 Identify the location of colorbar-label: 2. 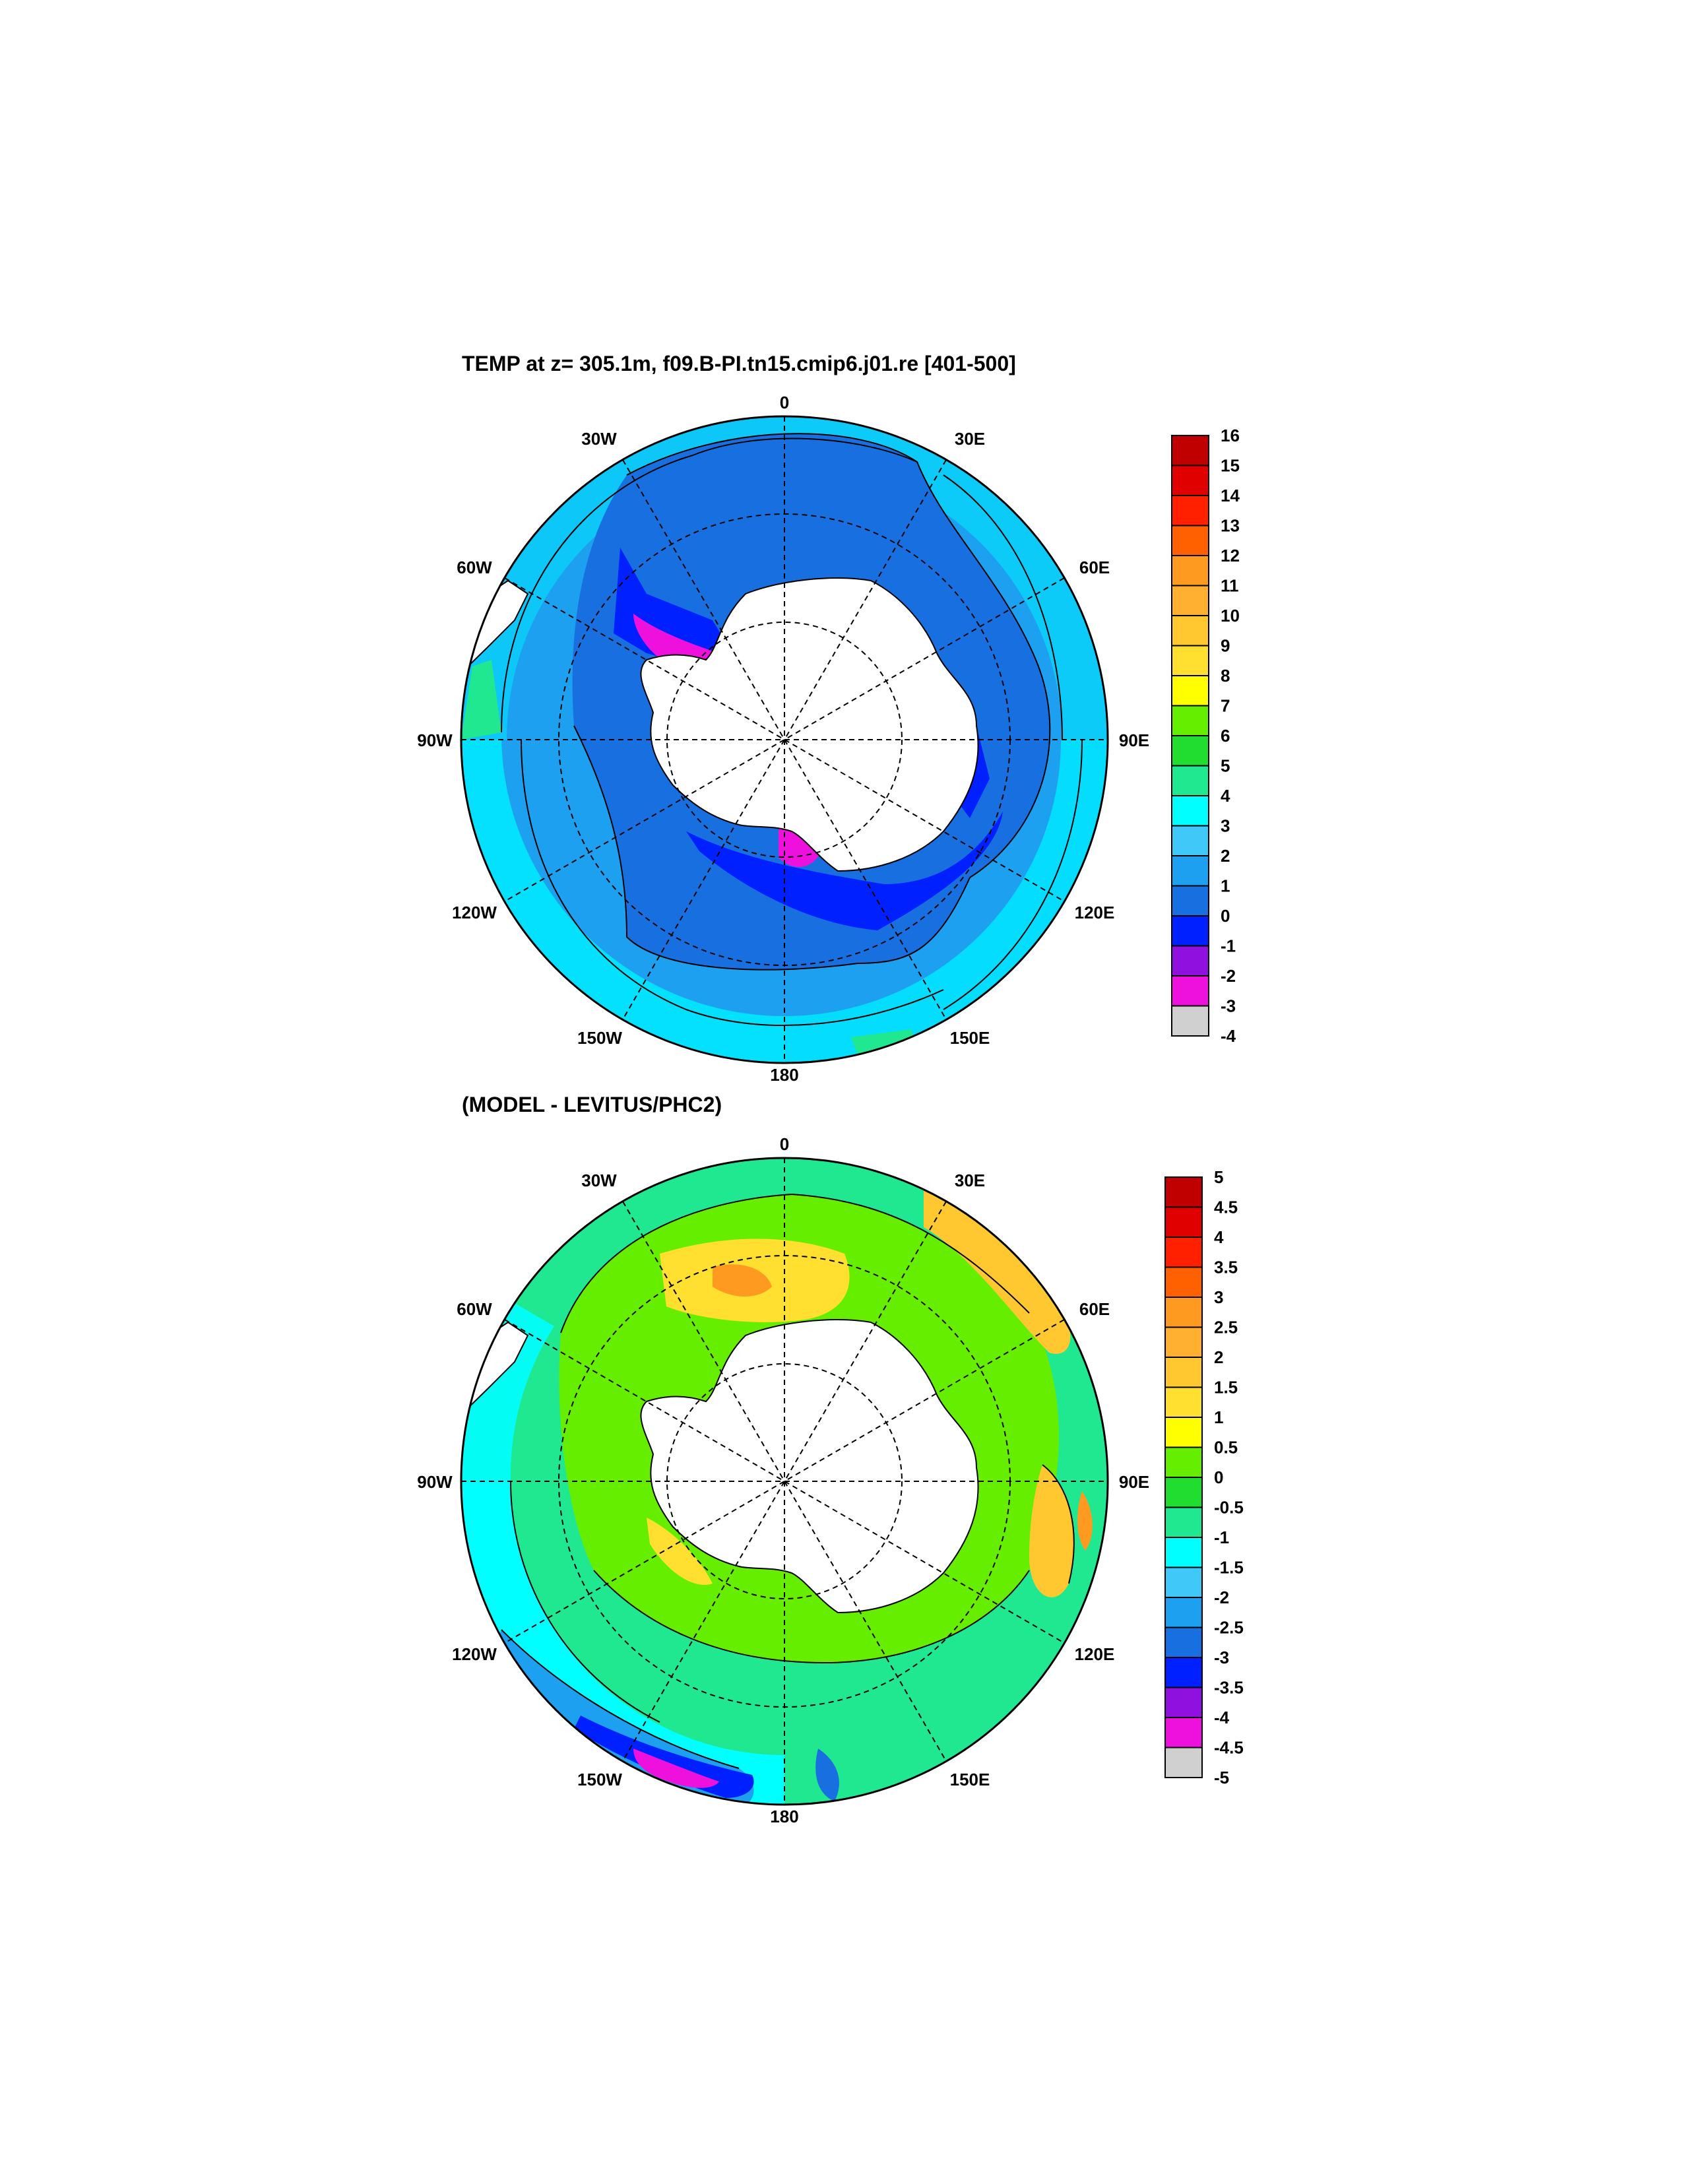
(1218, 1357).